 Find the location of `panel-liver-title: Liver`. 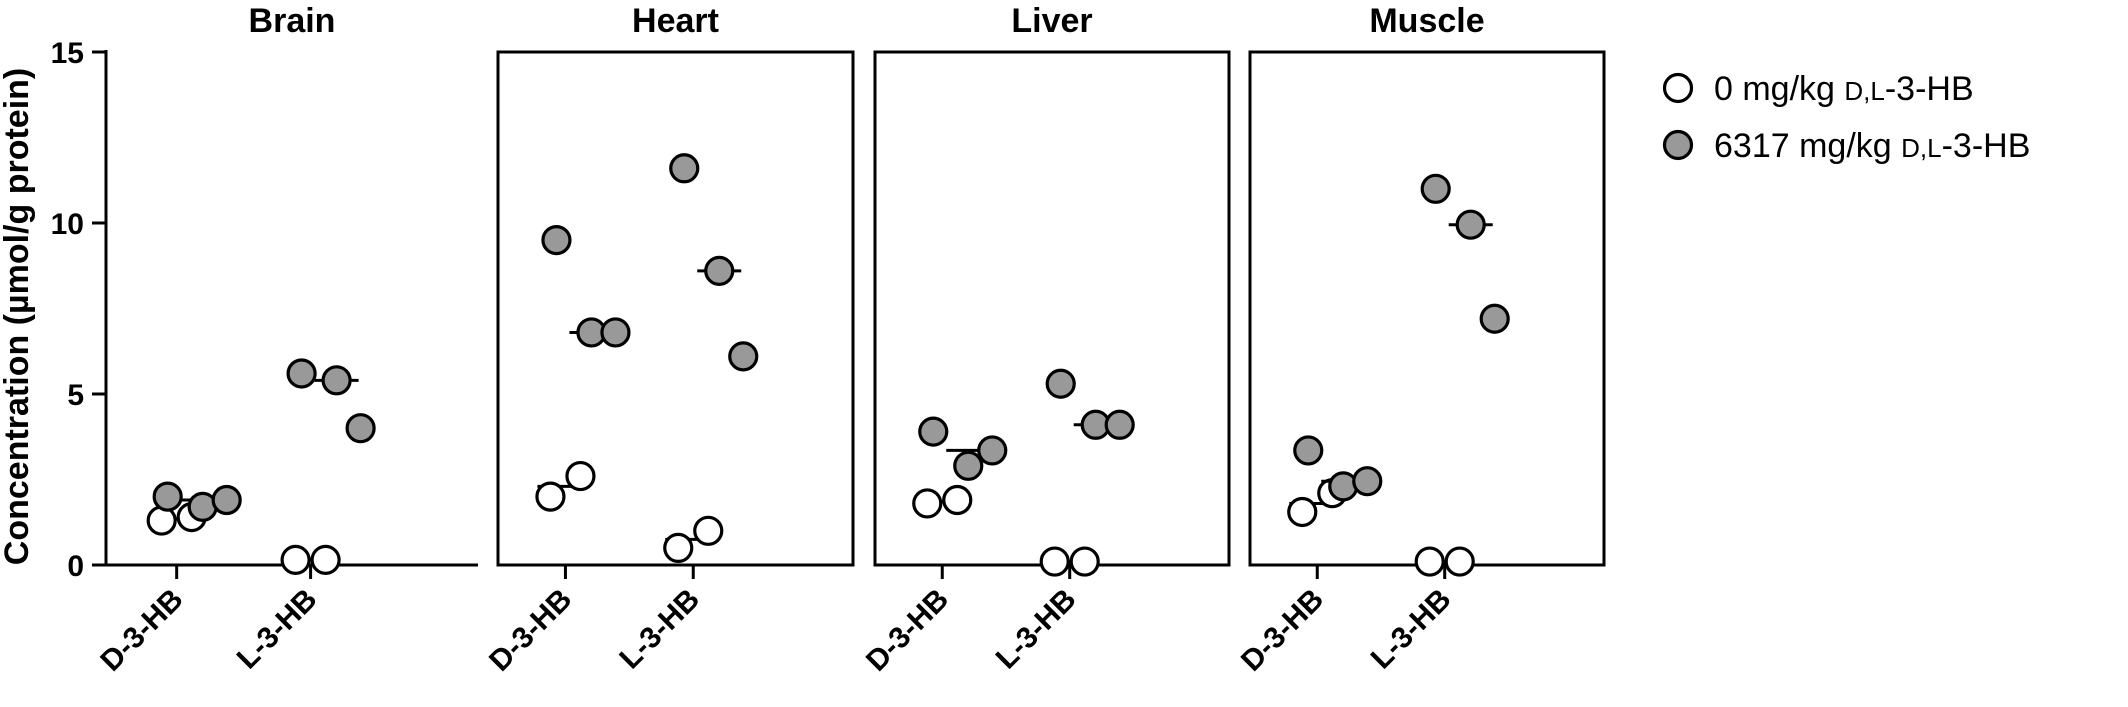

panel-liver-title: Liver is located at coordinates (1051, 21).